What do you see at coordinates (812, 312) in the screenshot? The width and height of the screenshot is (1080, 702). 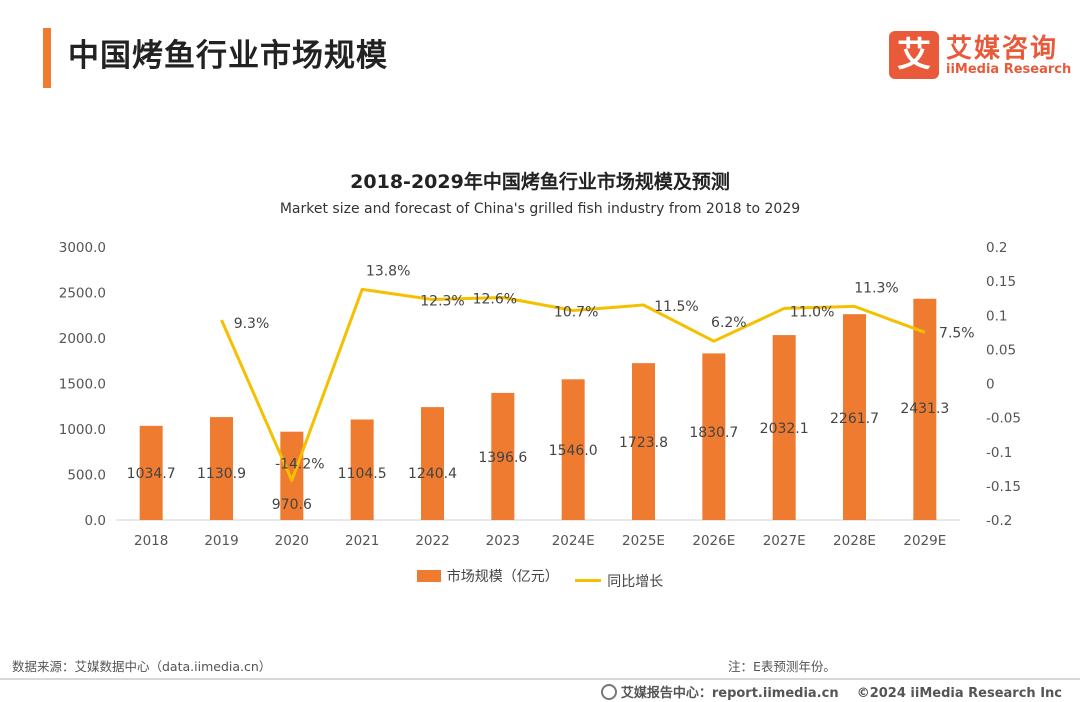 I see `growth-data-label: 11.0%` at bounding box center [812, 312].